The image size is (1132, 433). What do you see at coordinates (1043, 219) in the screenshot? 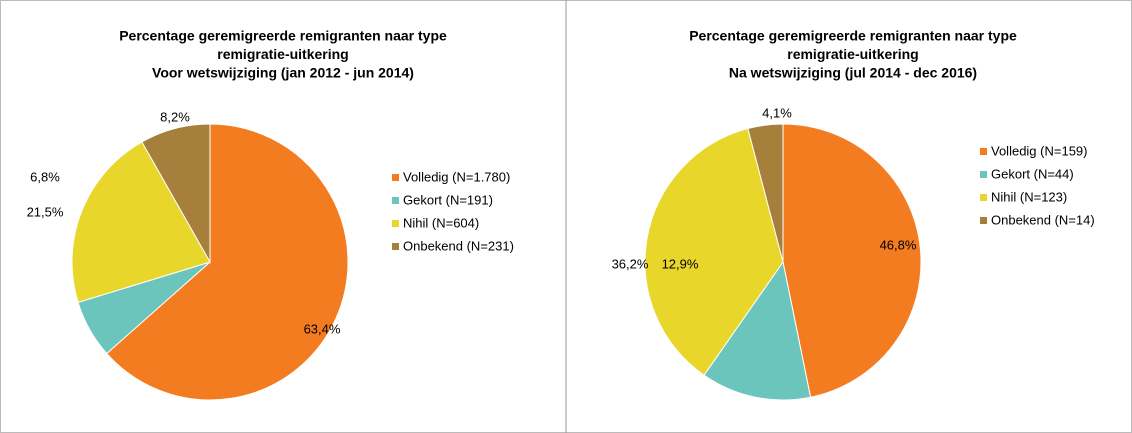
I see `legend-label: Onbekend (N=14)` at bounding box center [1043, 219].